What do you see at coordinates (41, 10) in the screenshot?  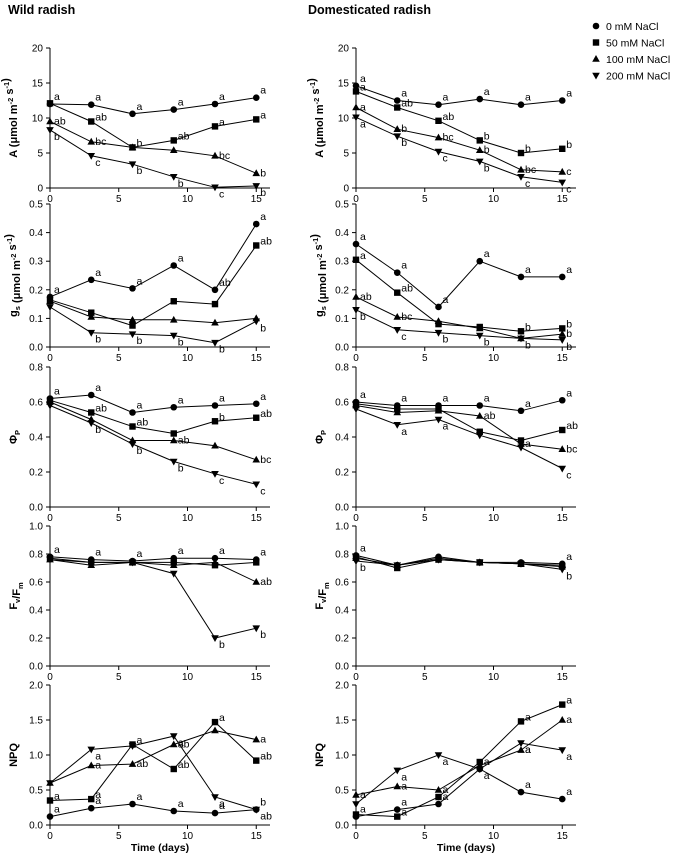 I see `panel-title-wild: Wild radish` at bounding box center [41, 10].